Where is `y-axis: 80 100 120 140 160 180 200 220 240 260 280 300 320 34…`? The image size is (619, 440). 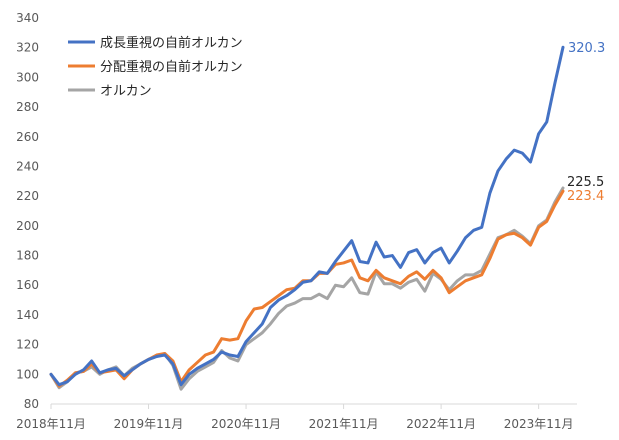
y-axis: 80 100 120 140 160 180 200 220 240 260 280 300 320 34… is located at coordinates (27, 211).